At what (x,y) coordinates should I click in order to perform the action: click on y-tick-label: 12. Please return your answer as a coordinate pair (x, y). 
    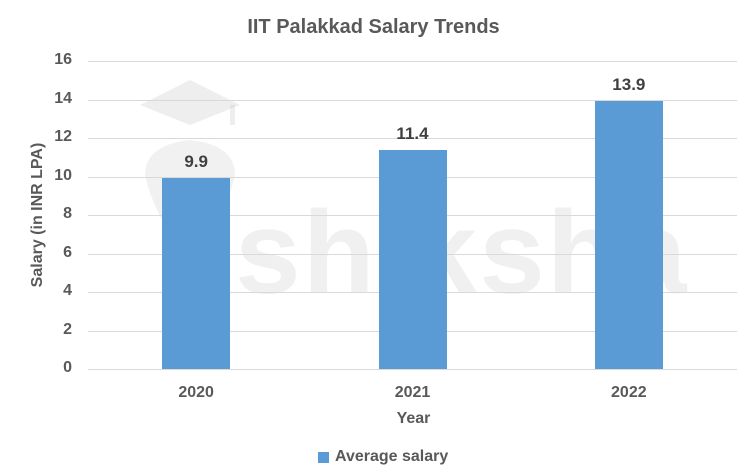
    Looking at the image, I should click on (63, 136).